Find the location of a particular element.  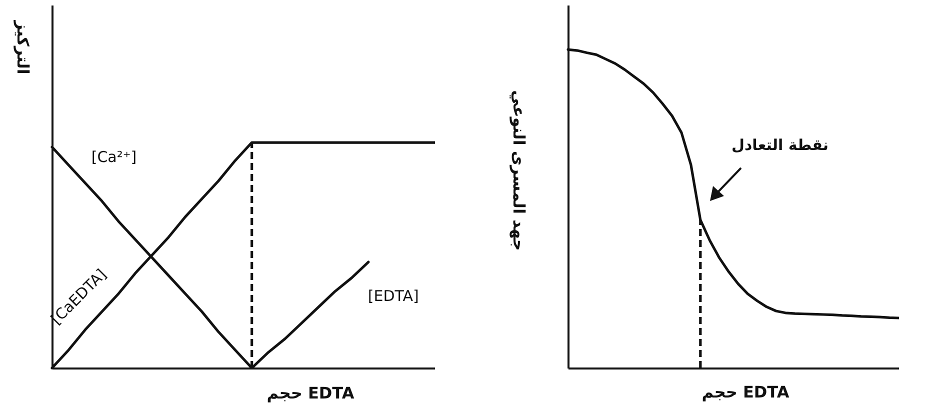

annotation: نقطة التعادل is located at coordinates (780, 145).